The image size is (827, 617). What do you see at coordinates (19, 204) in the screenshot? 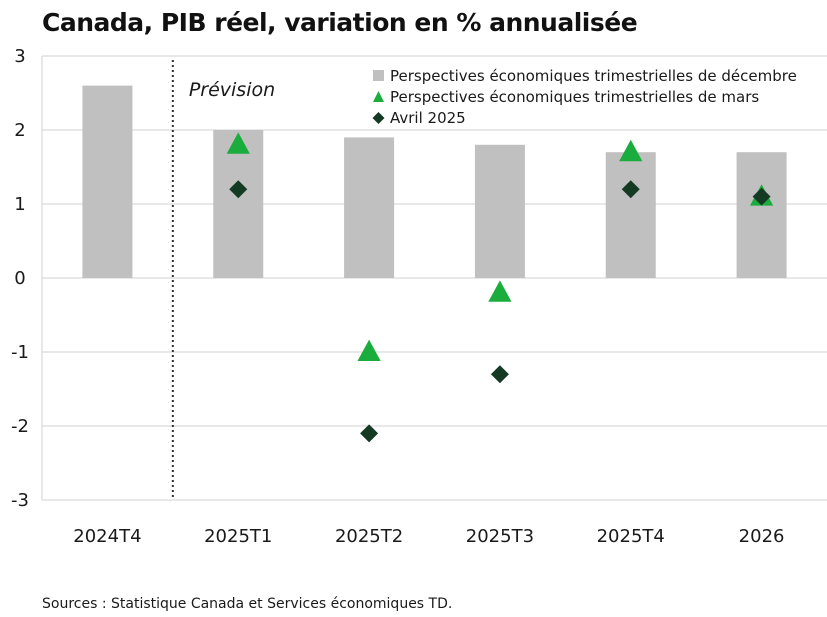
I see `y-tick-label: 1` at bounding box center [19, 204].